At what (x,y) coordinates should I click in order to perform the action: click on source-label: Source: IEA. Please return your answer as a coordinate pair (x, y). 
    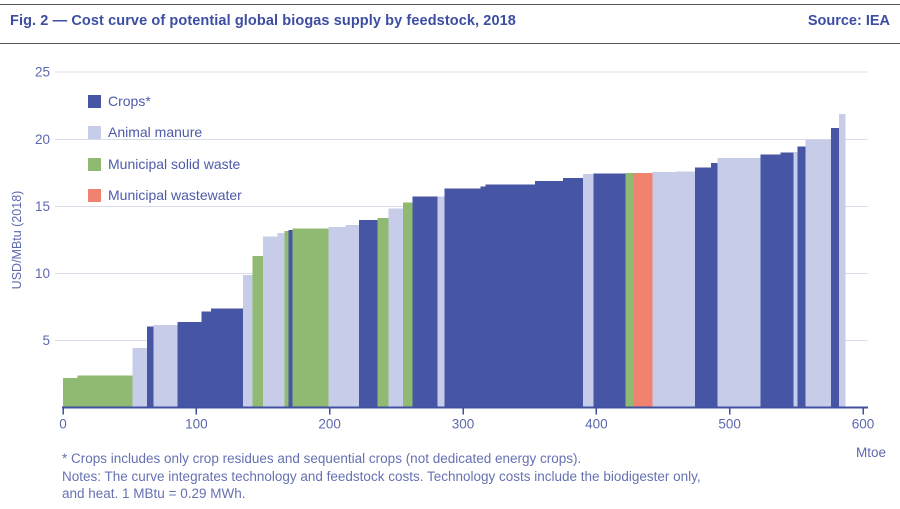
    Looking at the image, I should click on (848, 21).